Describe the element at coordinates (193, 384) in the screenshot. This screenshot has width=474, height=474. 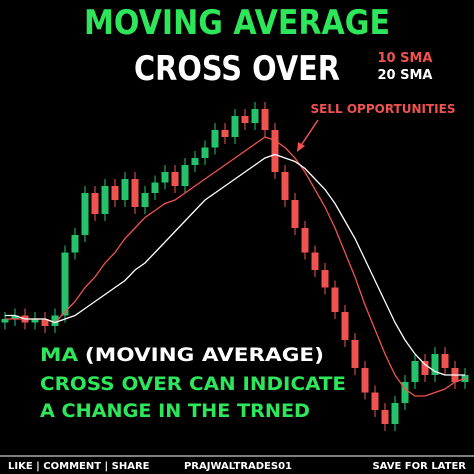
I see `caption-line: CROSS OVER CAN INDICATE` at that location.